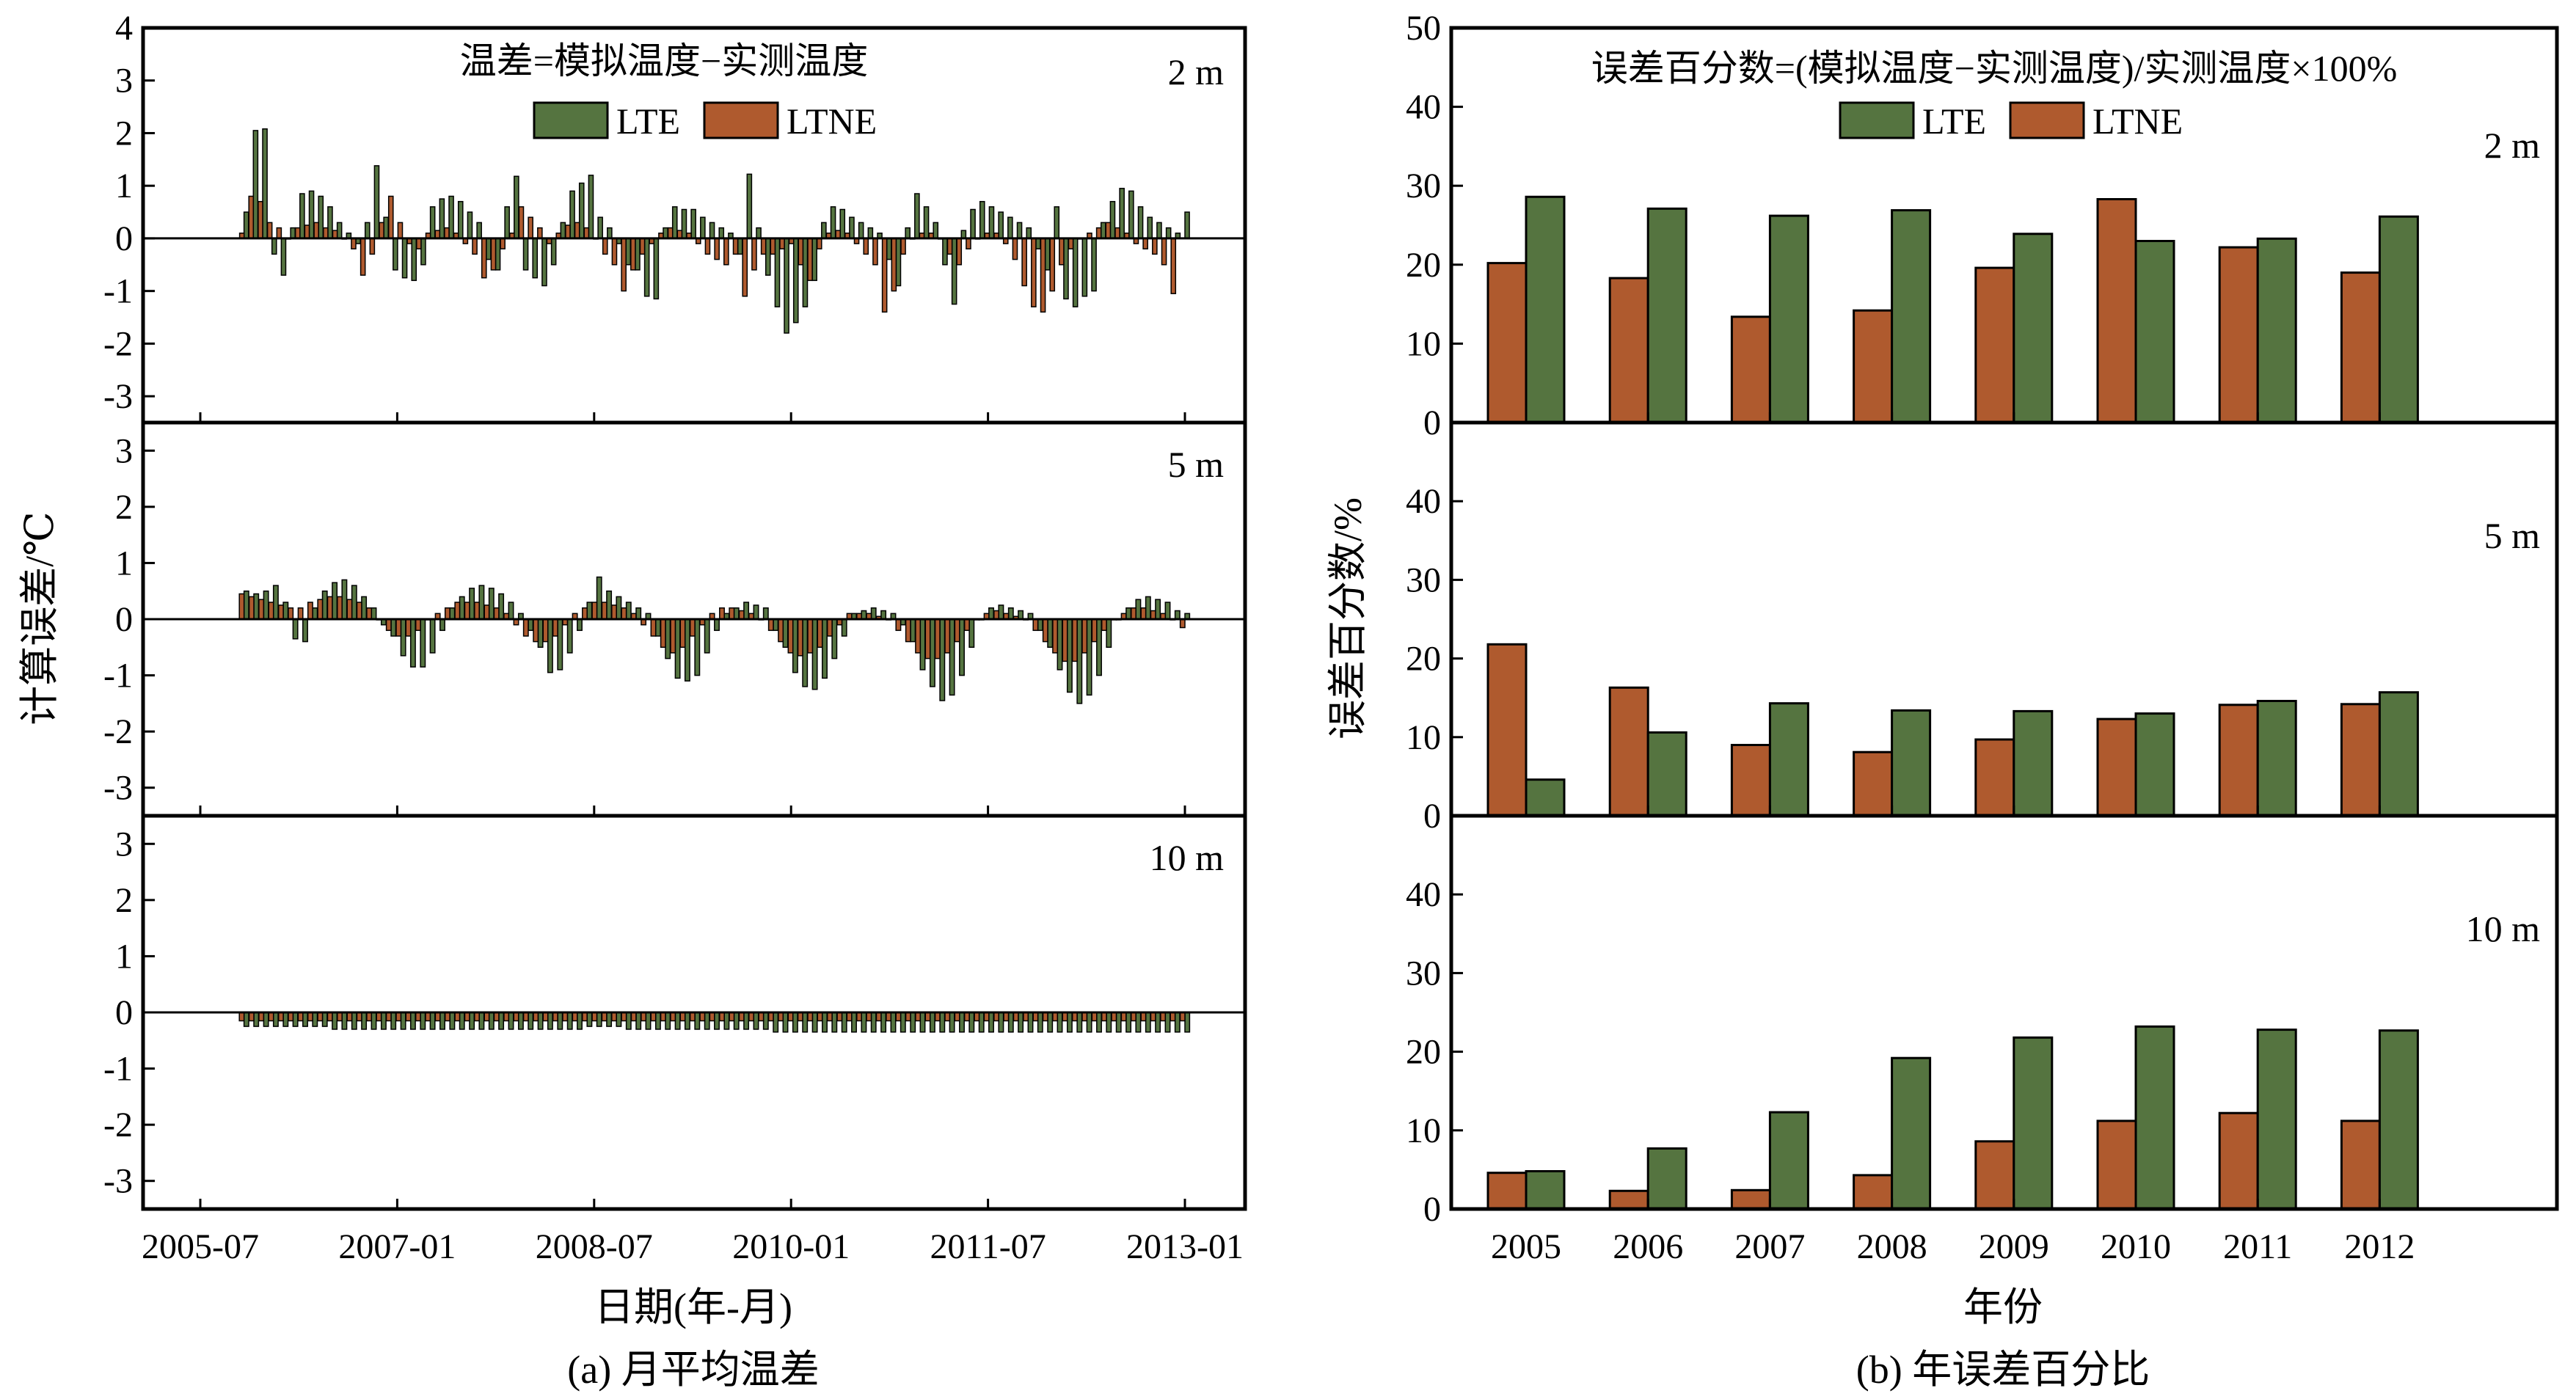 The height and width of the screenshot is (1399, 2576). What do you see at coordinates (1911, 763) in the screenshot?
I see `bar-lte-undefined5m-2008` at bounding box center [1911, 763].